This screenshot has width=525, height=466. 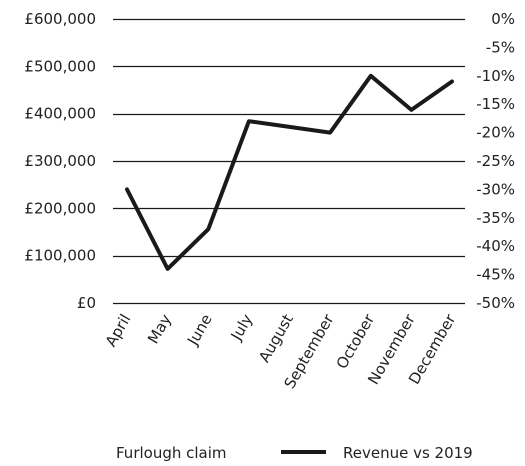 I want to click on legend-label-furlough-claim: Furlough claim, so click(x=171, y=453).